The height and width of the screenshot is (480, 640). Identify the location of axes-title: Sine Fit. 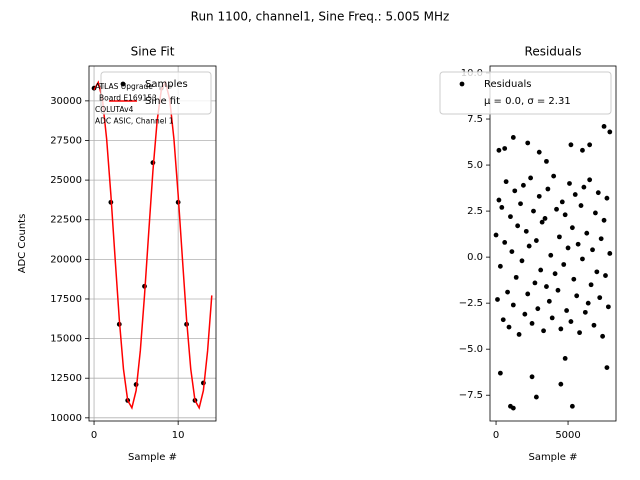
(153, 52).